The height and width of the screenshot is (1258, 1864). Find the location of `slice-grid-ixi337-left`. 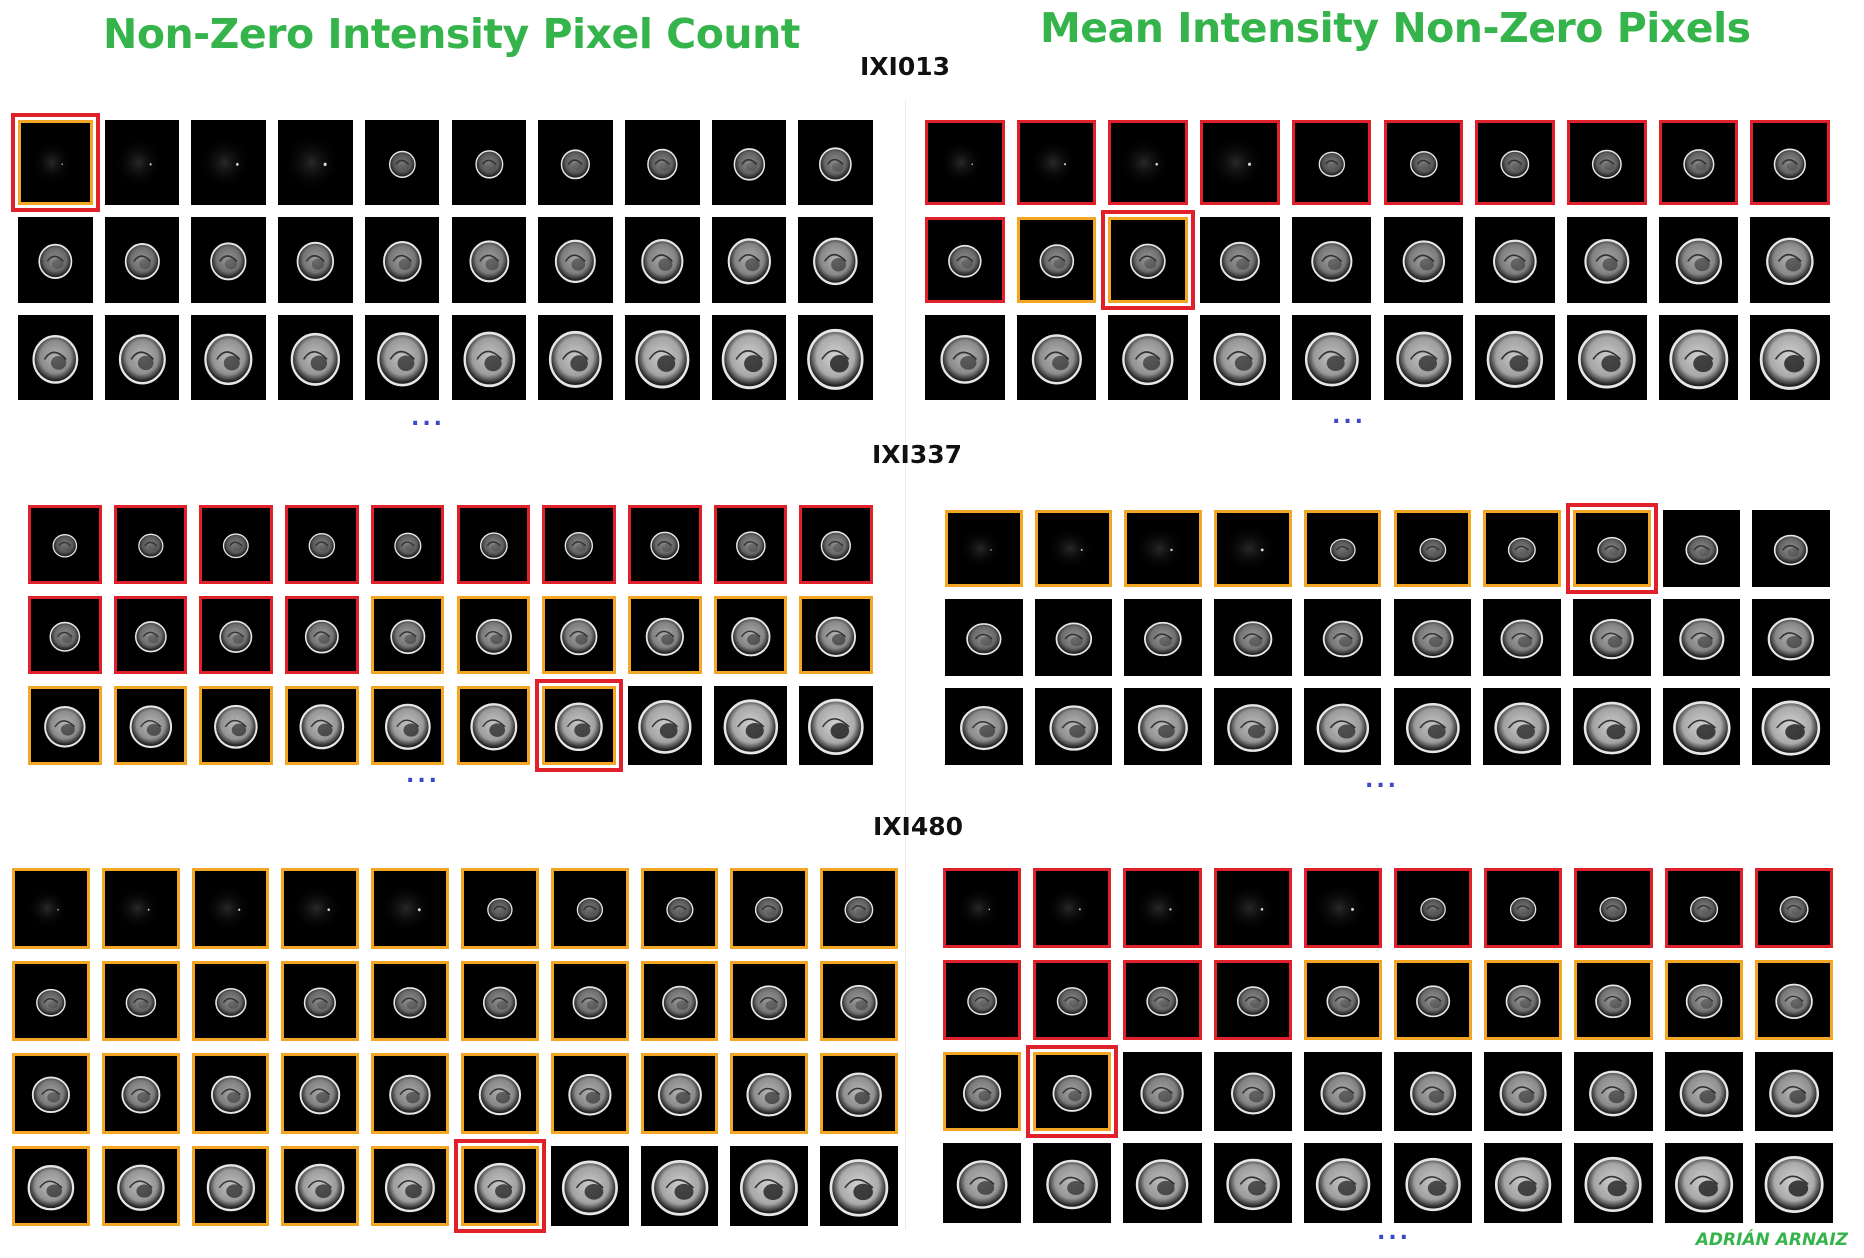

slice-grid-ixi337-left is located at coordinates (450, 638).